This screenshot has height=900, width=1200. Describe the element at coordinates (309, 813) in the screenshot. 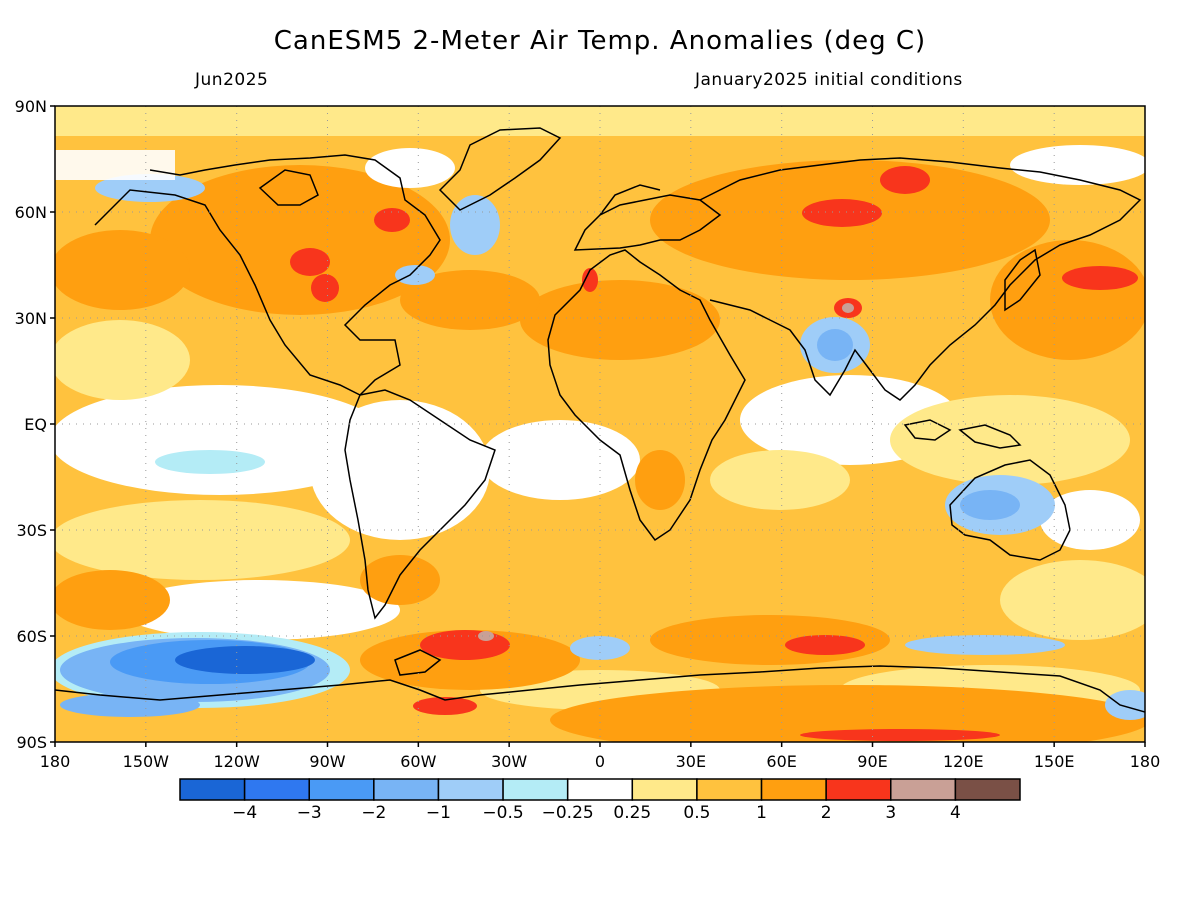

I see `colorbar-label: −3` at that location.